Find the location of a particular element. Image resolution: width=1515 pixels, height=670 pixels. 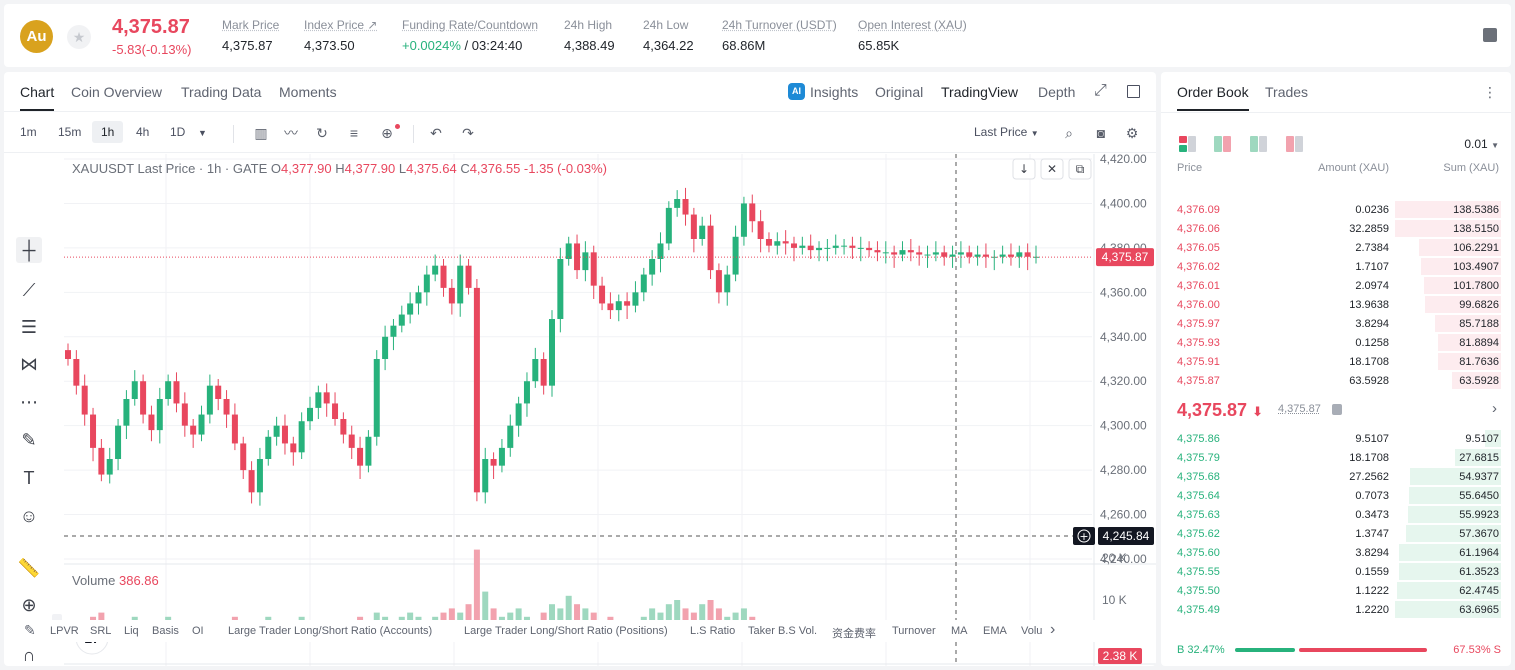

ask-row: 4,375.87 63.5928 63.5928 is located at coordinates (1336, 380).